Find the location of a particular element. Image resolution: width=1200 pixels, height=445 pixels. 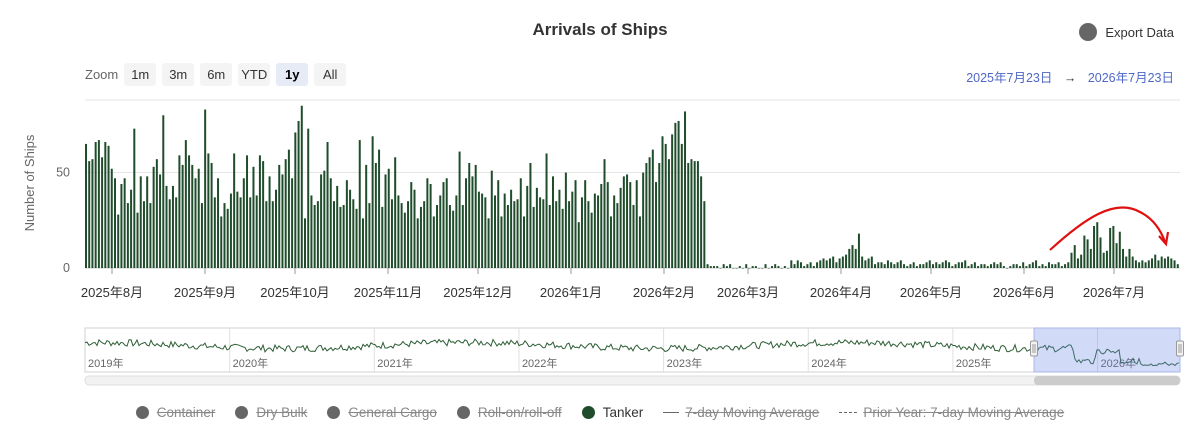

legend-item-dry-bulk: Dry Bulk is located at coordinates (271, 412).